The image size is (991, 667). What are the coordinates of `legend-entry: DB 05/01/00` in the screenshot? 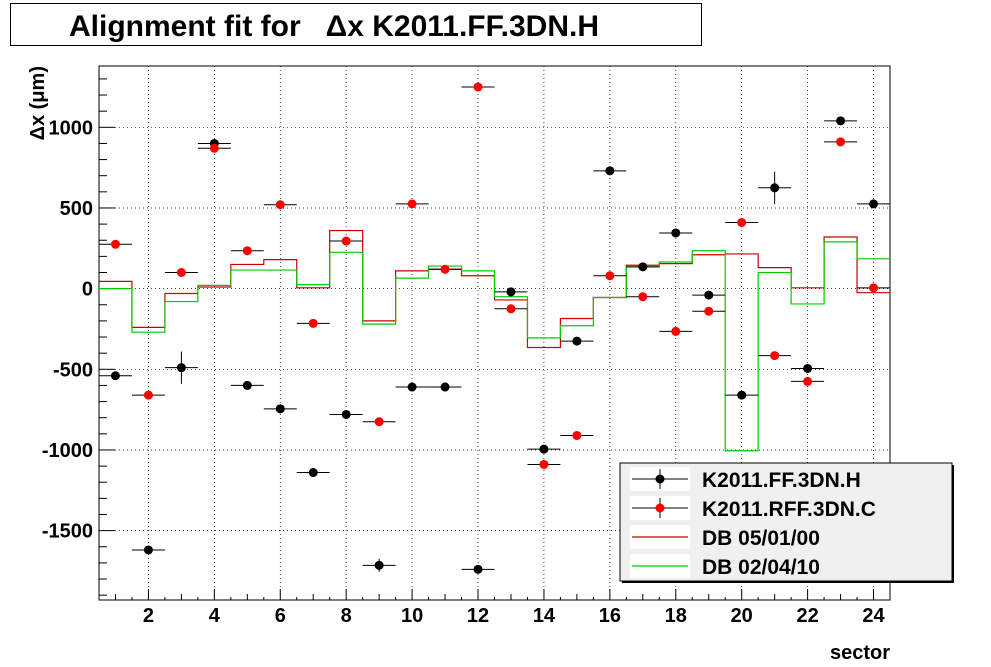 It's located at (761, 538).